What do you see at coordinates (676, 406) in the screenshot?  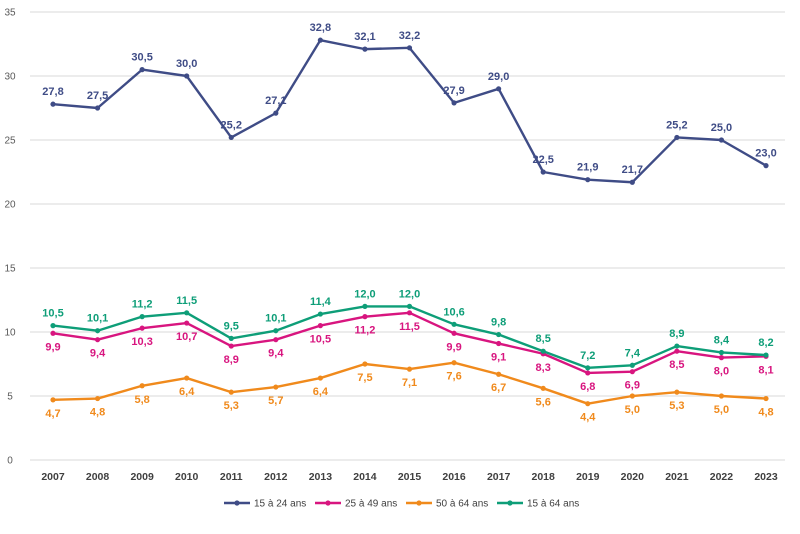 I see `data-label: 5,3` at bounding box center [676, 406].